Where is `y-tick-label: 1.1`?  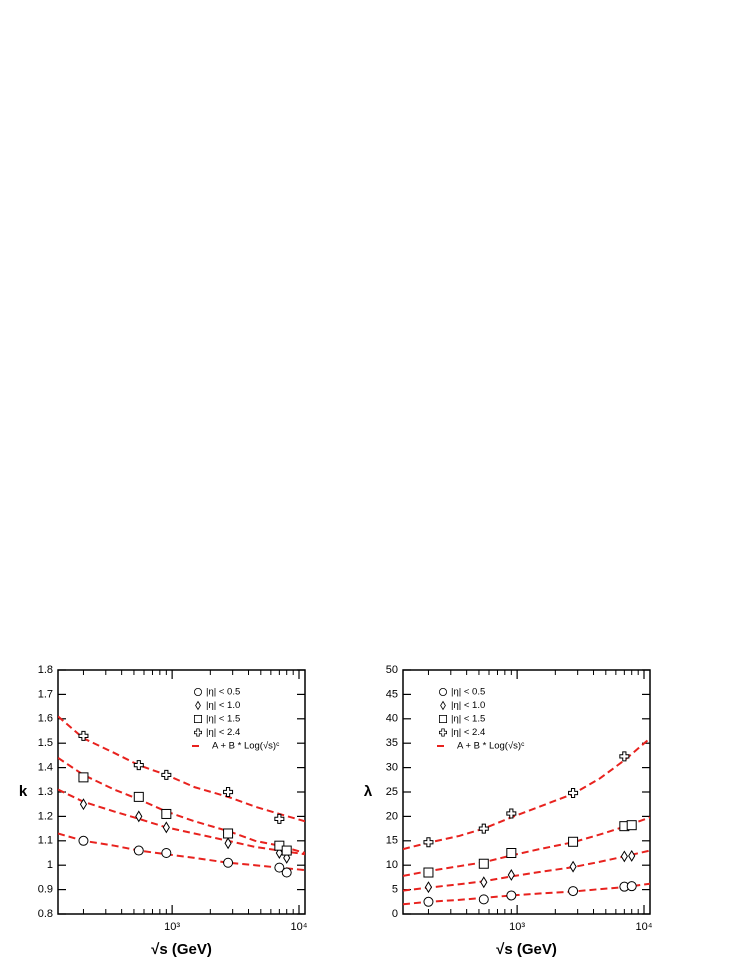
y-tick-label: 1.1 is located at coordinates (45, 841).